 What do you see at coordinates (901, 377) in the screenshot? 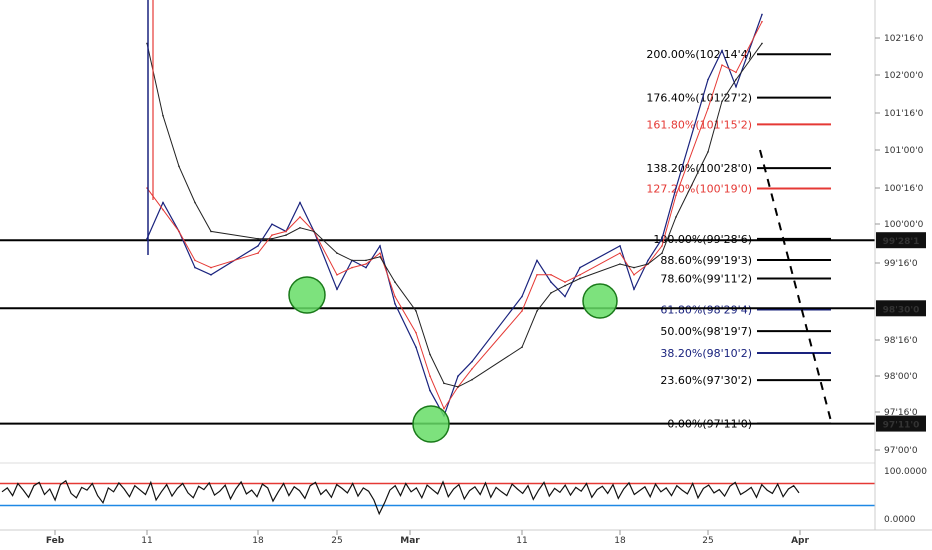
I see `price-tick-label: 98'00'0` at bounding box center [901, 377].